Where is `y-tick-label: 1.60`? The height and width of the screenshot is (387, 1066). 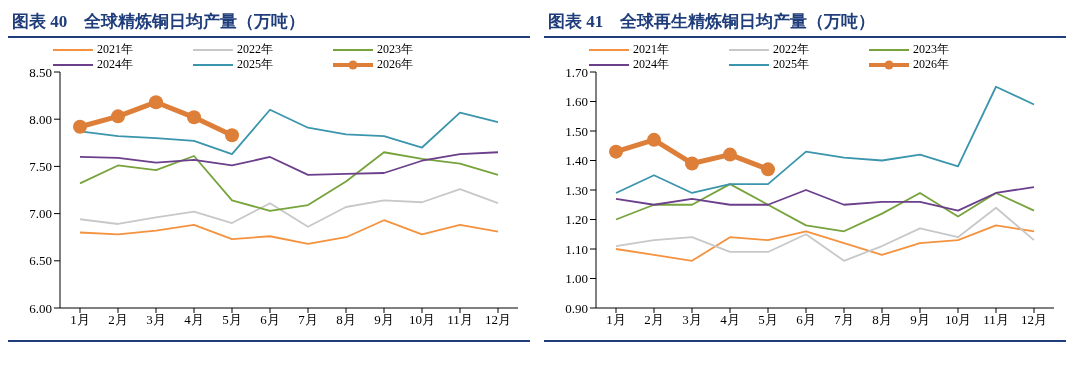 y-tick-label: 1.60 is located at coordinates (576, 102).